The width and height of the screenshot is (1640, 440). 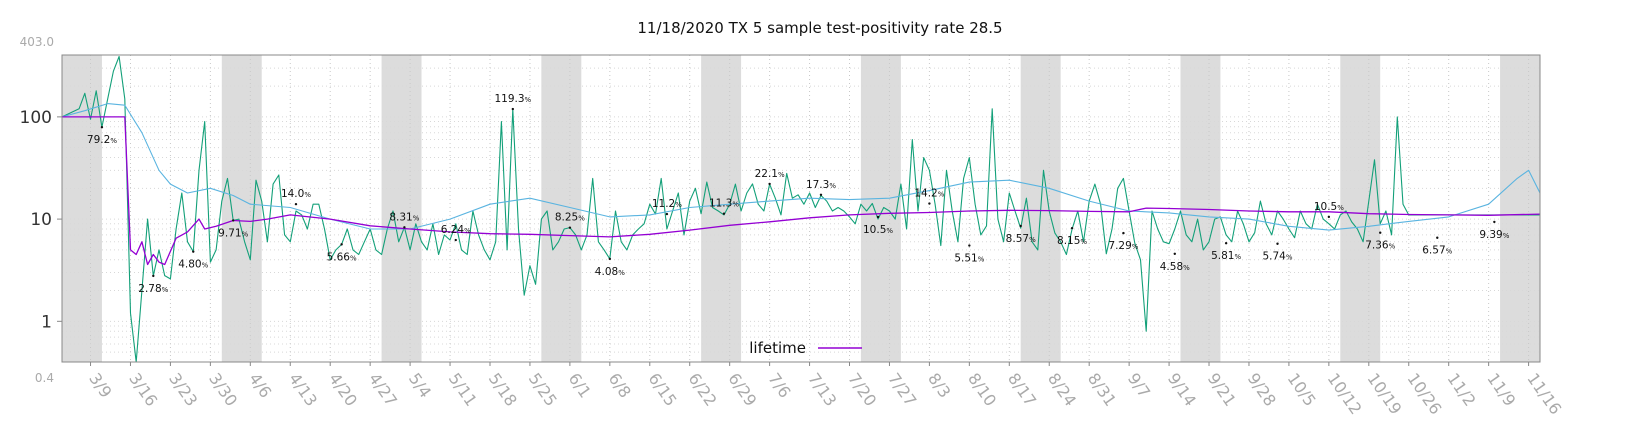 I want to click on data-label: 5.51%, so click(x=969, y=259).